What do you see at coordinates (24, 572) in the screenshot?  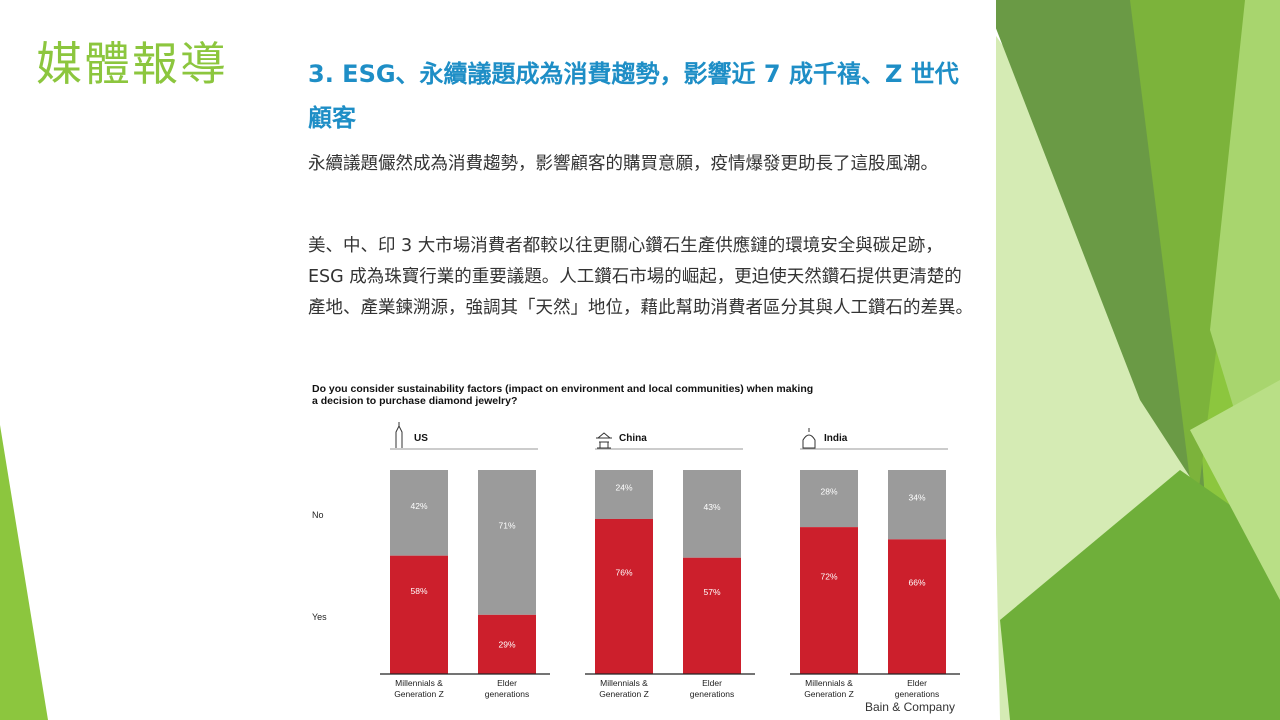 I see `left-green-shard` at bounding box center [24, 572].